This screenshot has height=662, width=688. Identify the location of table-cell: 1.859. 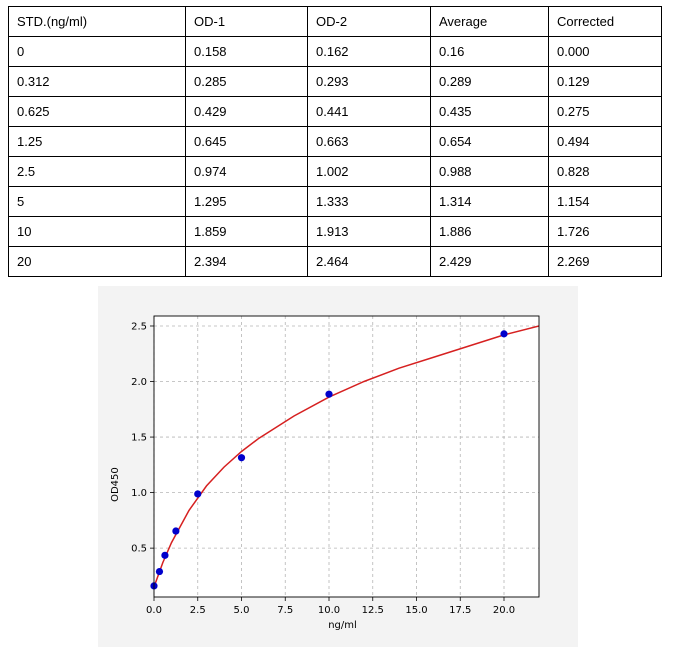
(246, 231).